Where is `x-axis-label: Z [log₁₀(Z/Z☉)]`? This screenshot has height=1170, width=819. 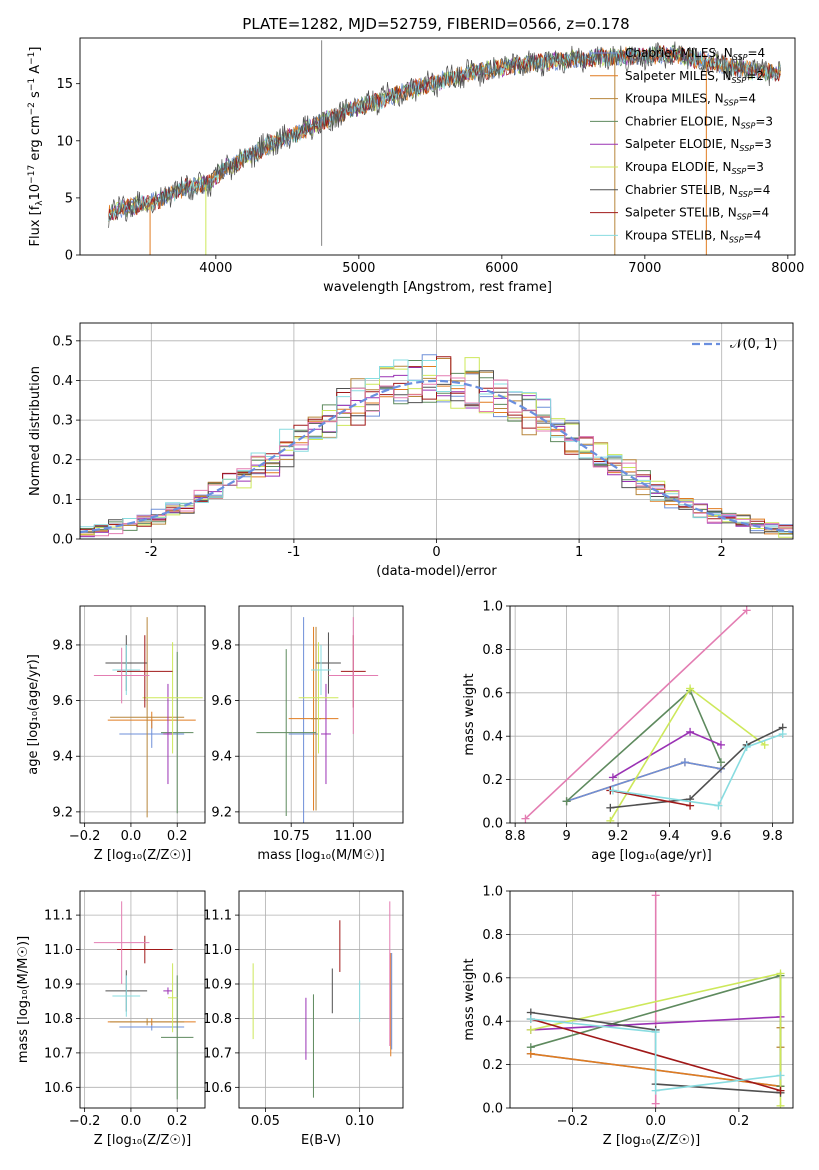 x-axis-label: Z [log₁₀(Z/Z☉)] is located at coordinates (651, 1140).